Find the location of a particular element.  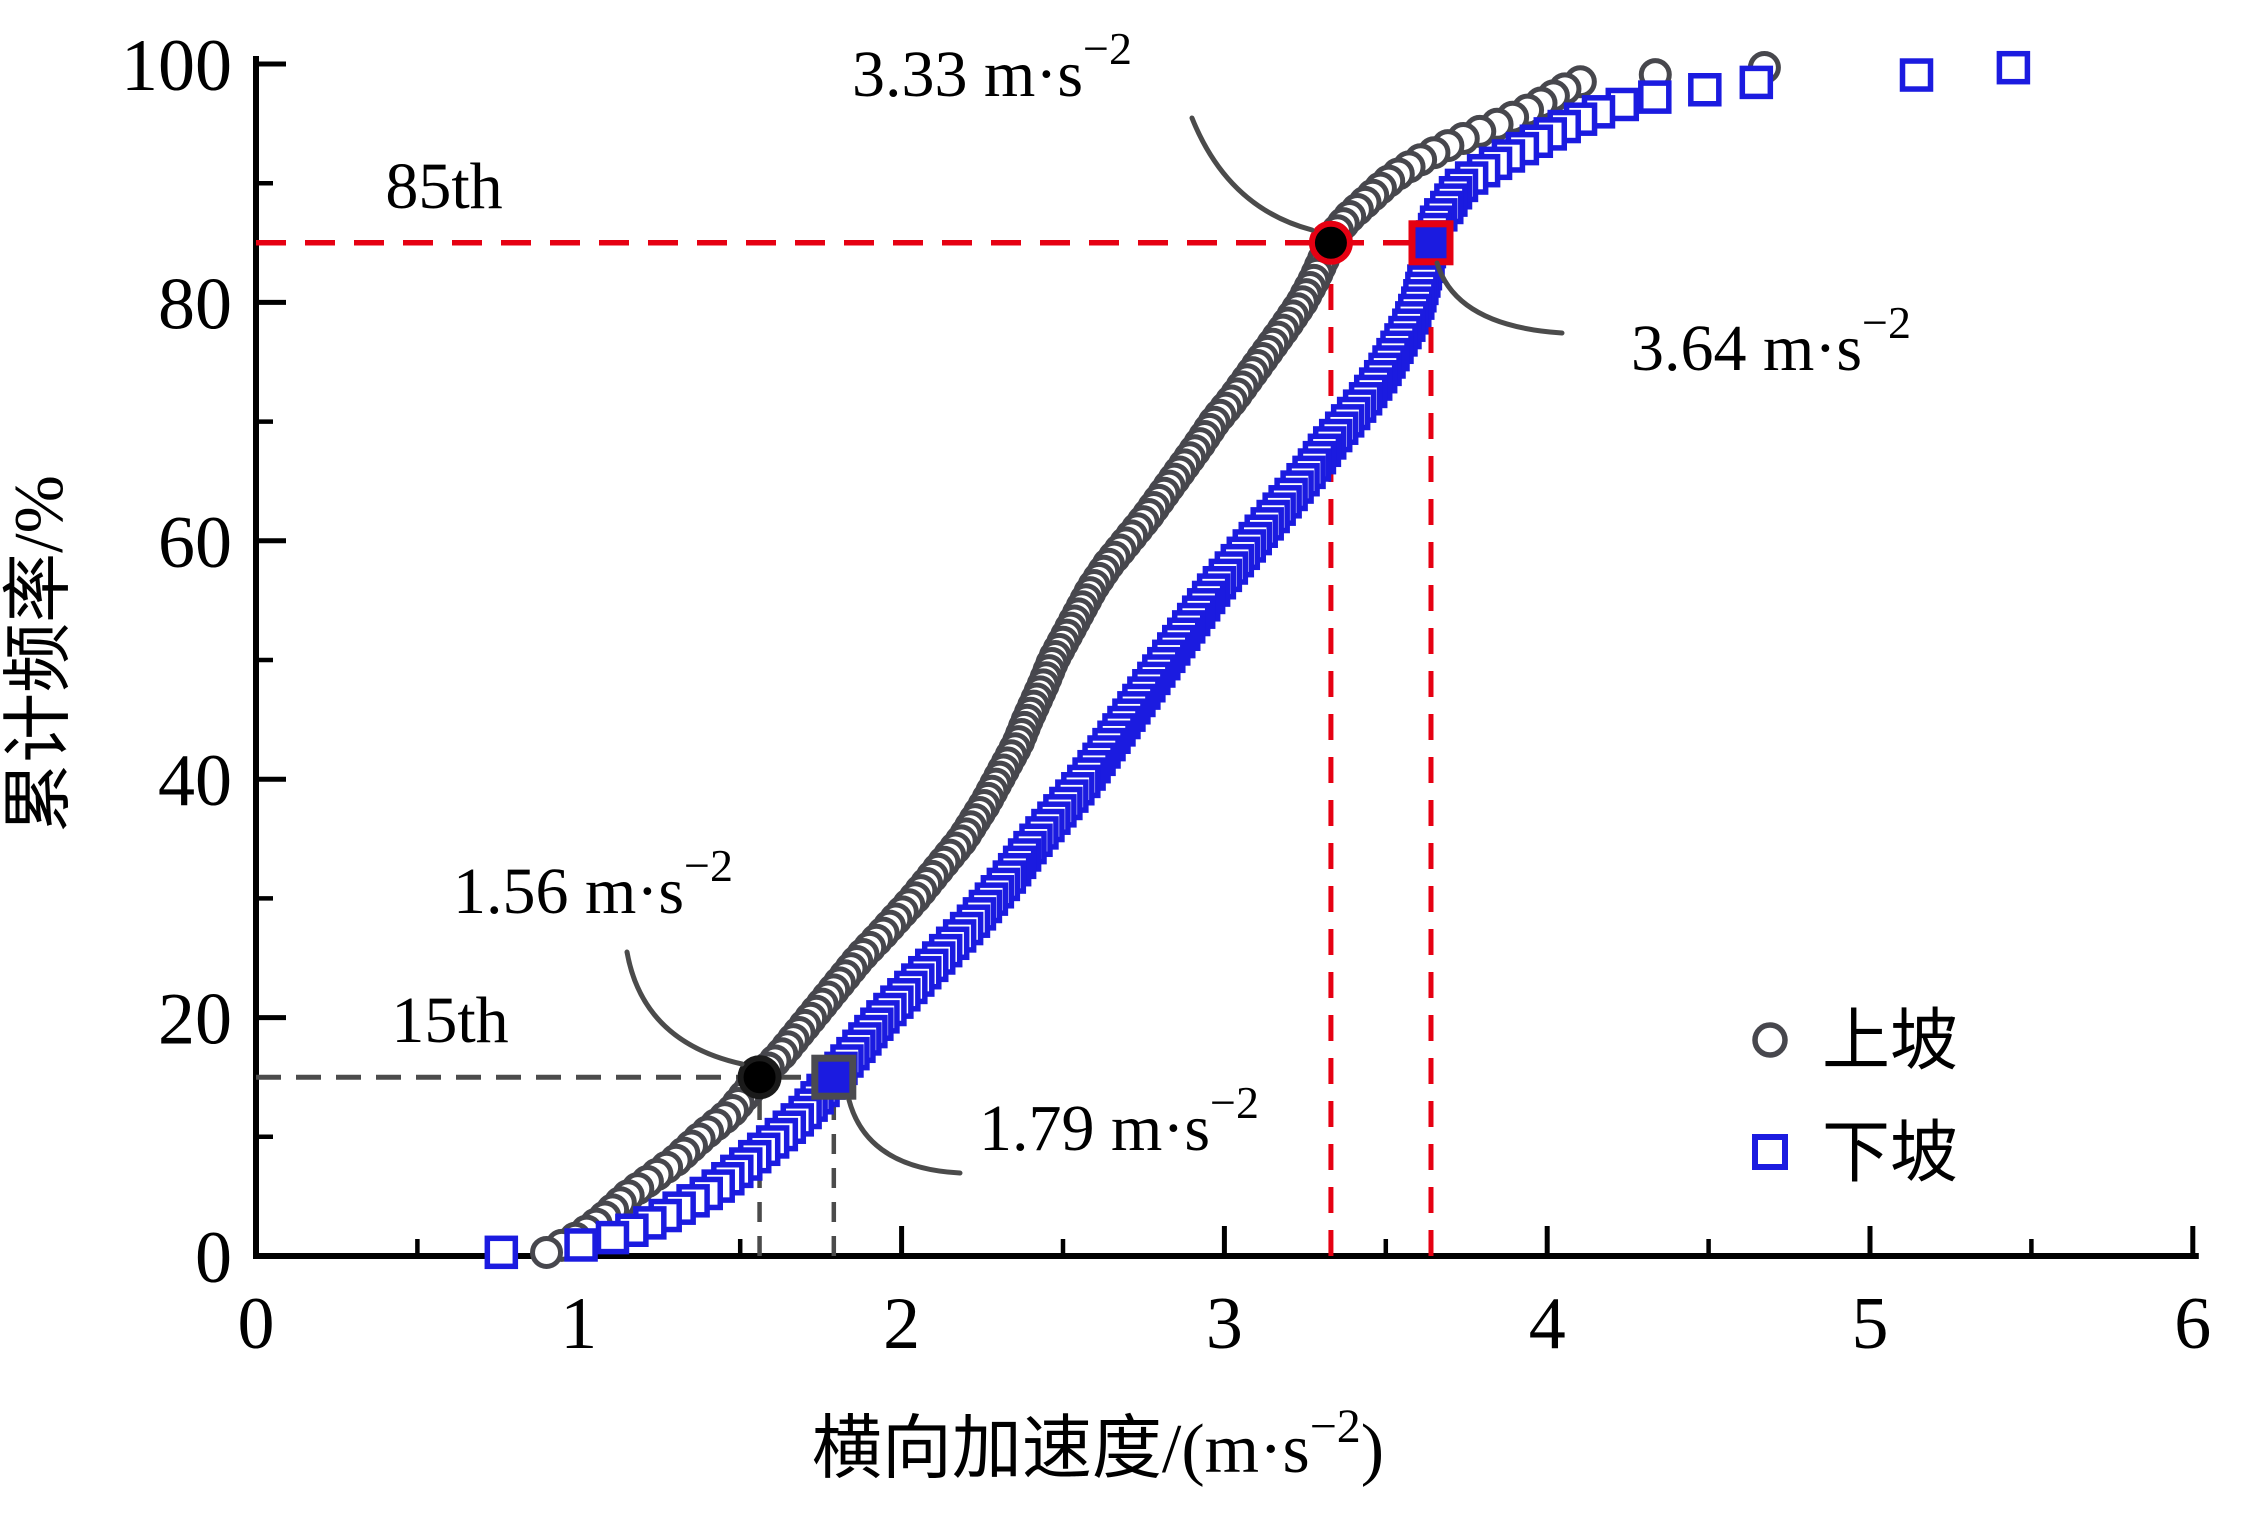

value-179-label-sup: −2 is located at coordinates (1234, 1102).